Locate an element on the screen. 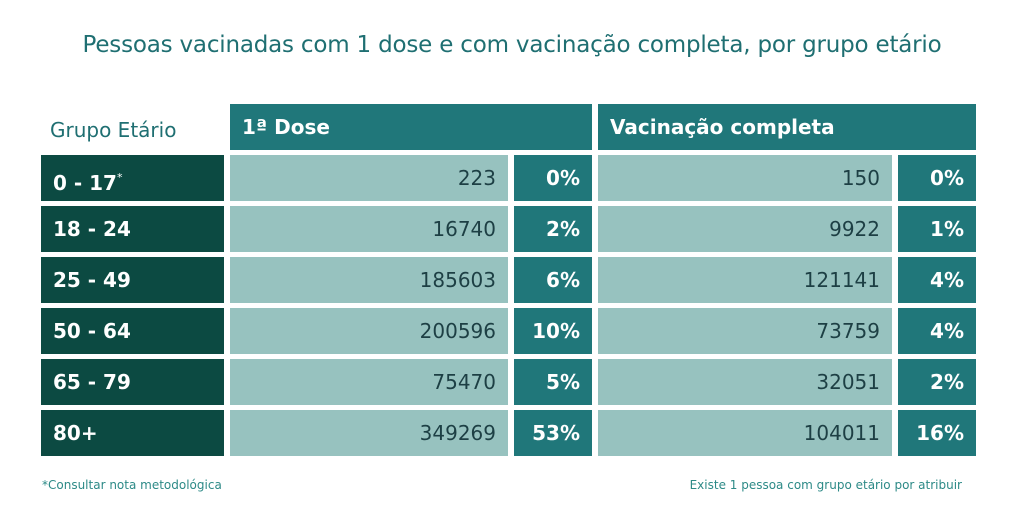  first-dose-column-header: 1ª Dose is located at coordinates (411, 127).